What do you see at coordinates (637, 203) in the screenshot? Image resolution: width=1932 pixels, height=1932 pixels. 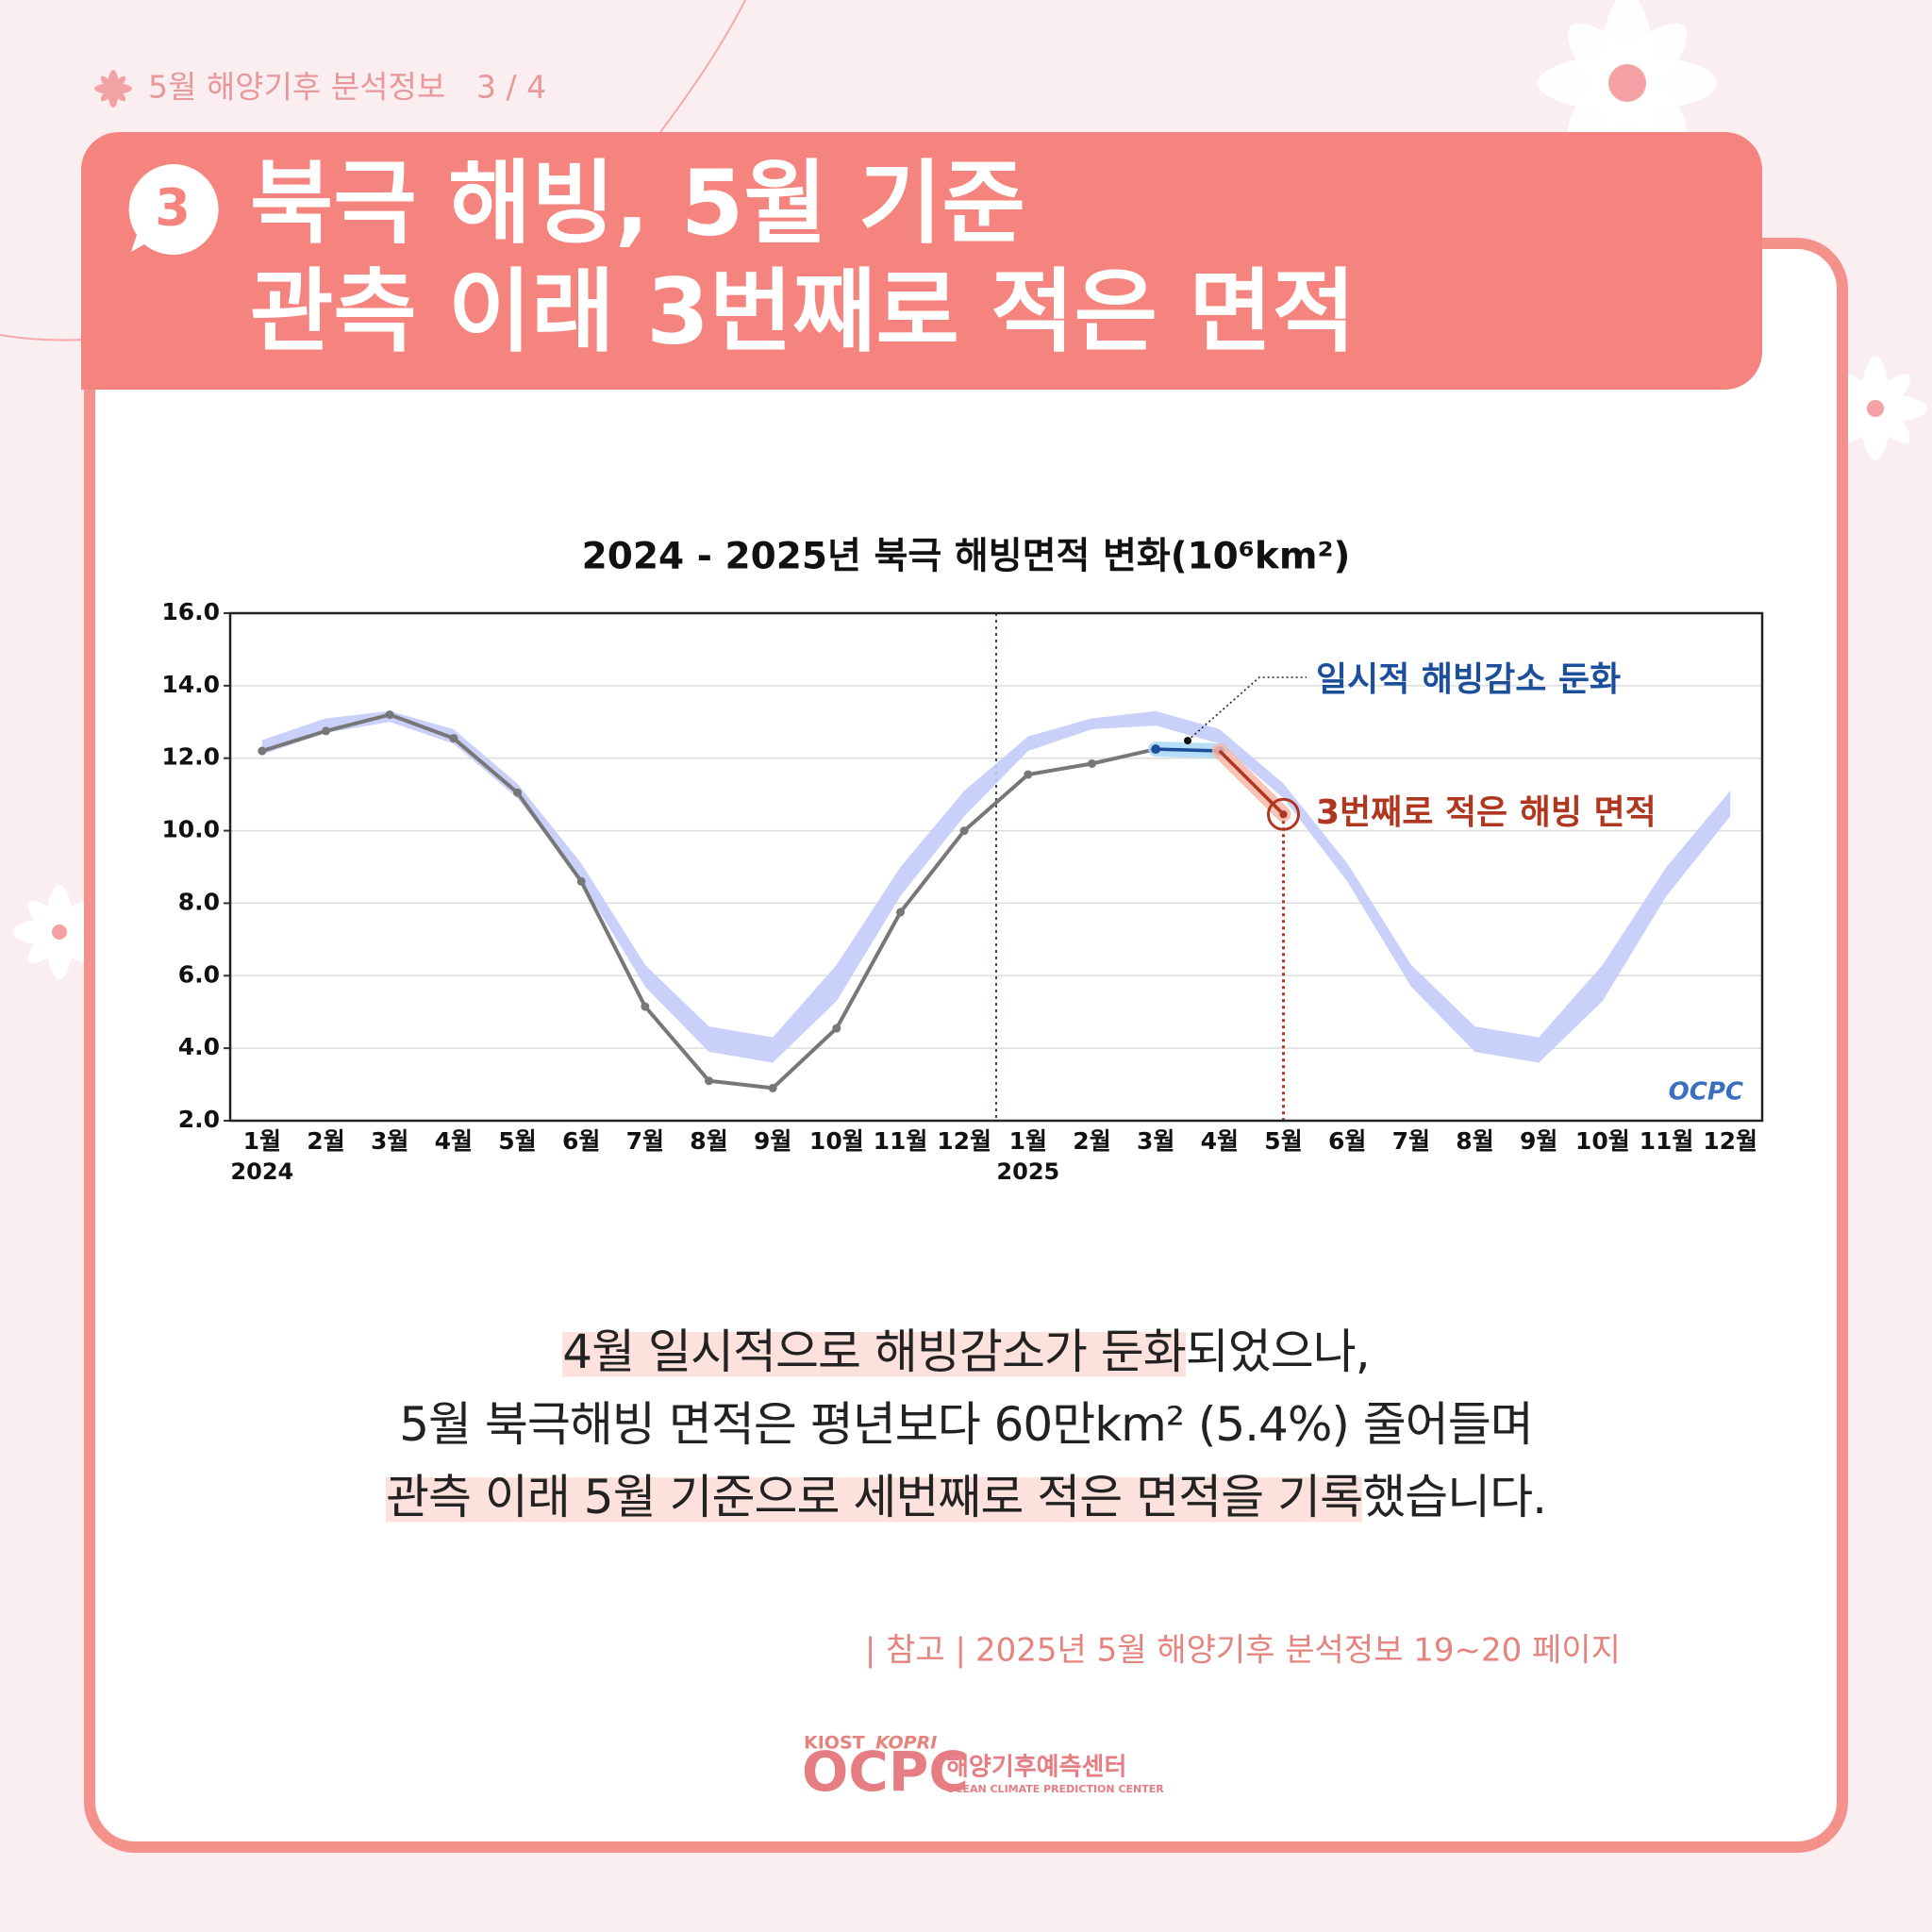 I see `title-line: 북극 해빙, 5월 기준` at bounding box center [637, 203].